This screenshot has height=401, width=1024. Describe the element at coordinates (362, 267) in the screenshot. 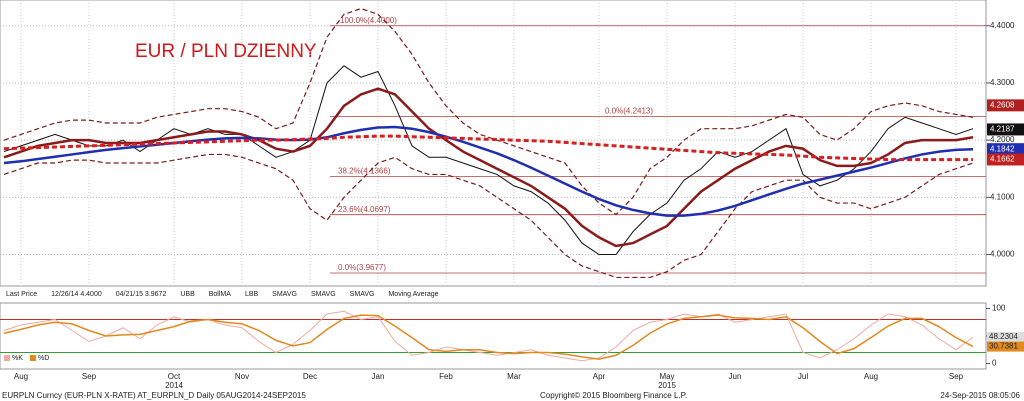

I see `fib-label: 0.0%(3.9677)` at that location.